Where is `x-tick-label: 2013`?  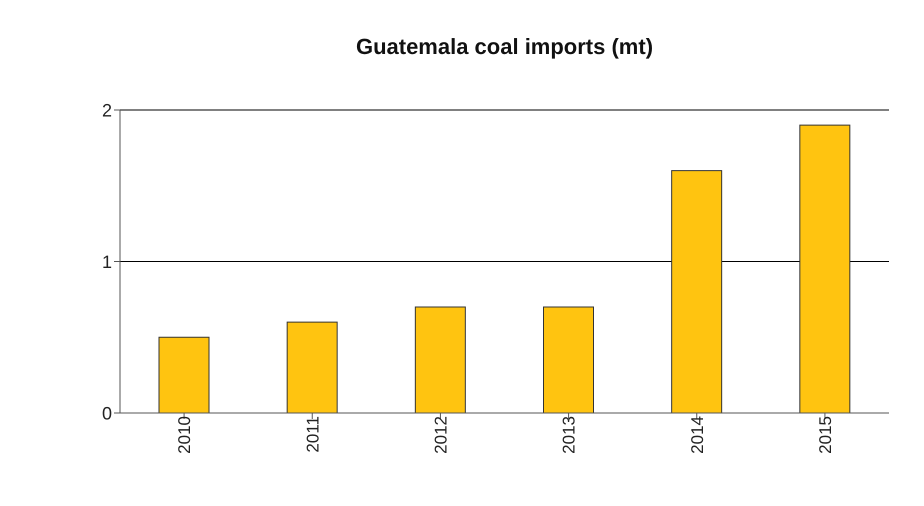
x-tick-label: 2013 is located at coordinates (569, 435).